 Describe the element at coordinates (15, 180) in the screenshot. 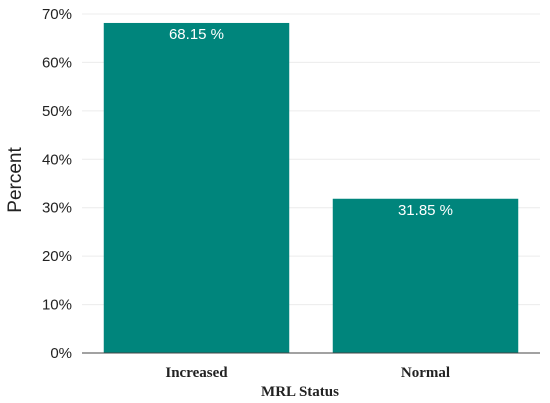

I see `y-axis-title: Percent` at that location.